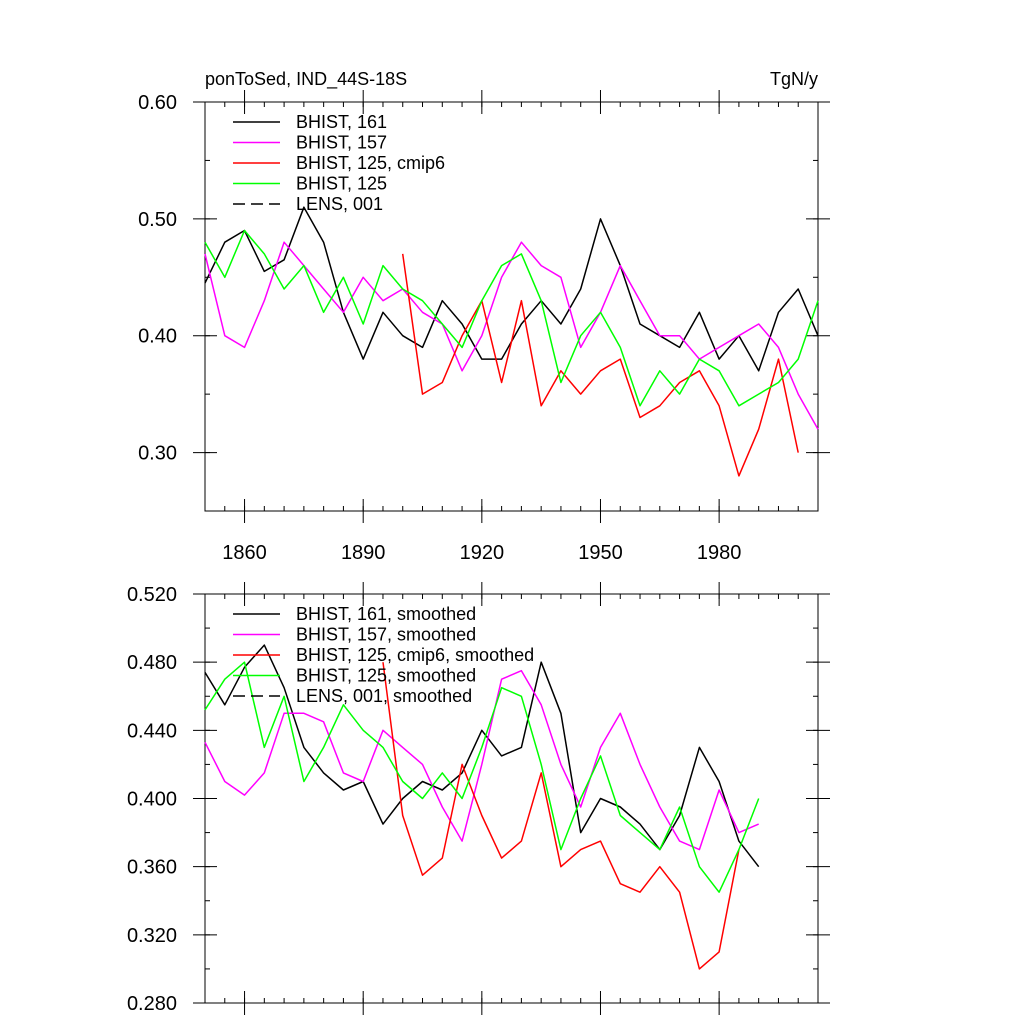 This screenshot has height=1024, width=1024. Describe the element at coordinates (600, 553) in the screenshot. I see `x-tick-label: 1950` at that location.